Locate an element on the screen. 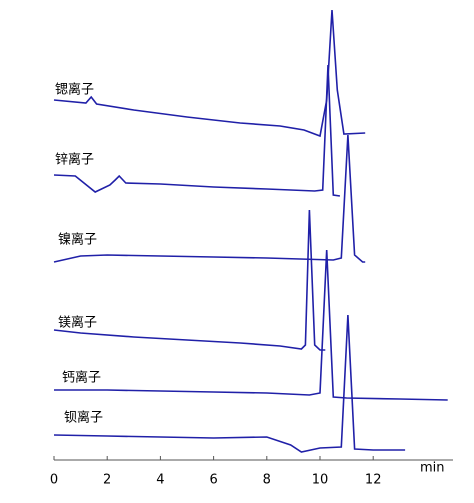 This screenshot has width=474, height=503. trace-label: 镁离子 is located at coordinates (77, 323).